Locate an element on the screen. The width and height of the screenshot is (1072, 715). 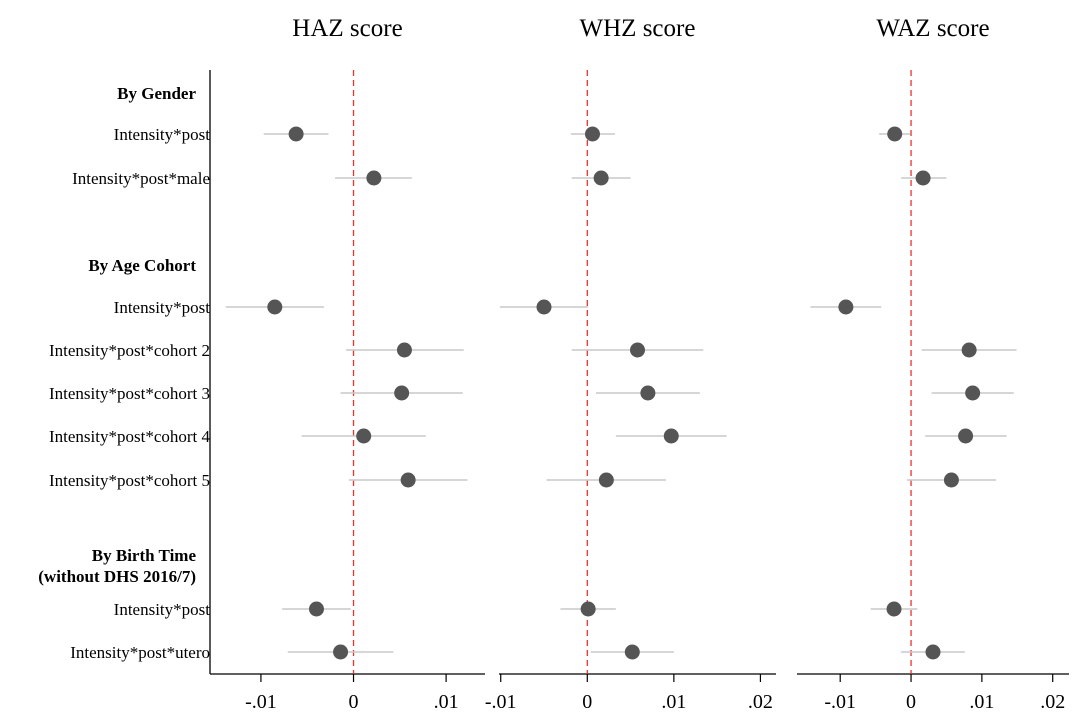
group-header: By Birth Time is located at coordinates (144, 555).